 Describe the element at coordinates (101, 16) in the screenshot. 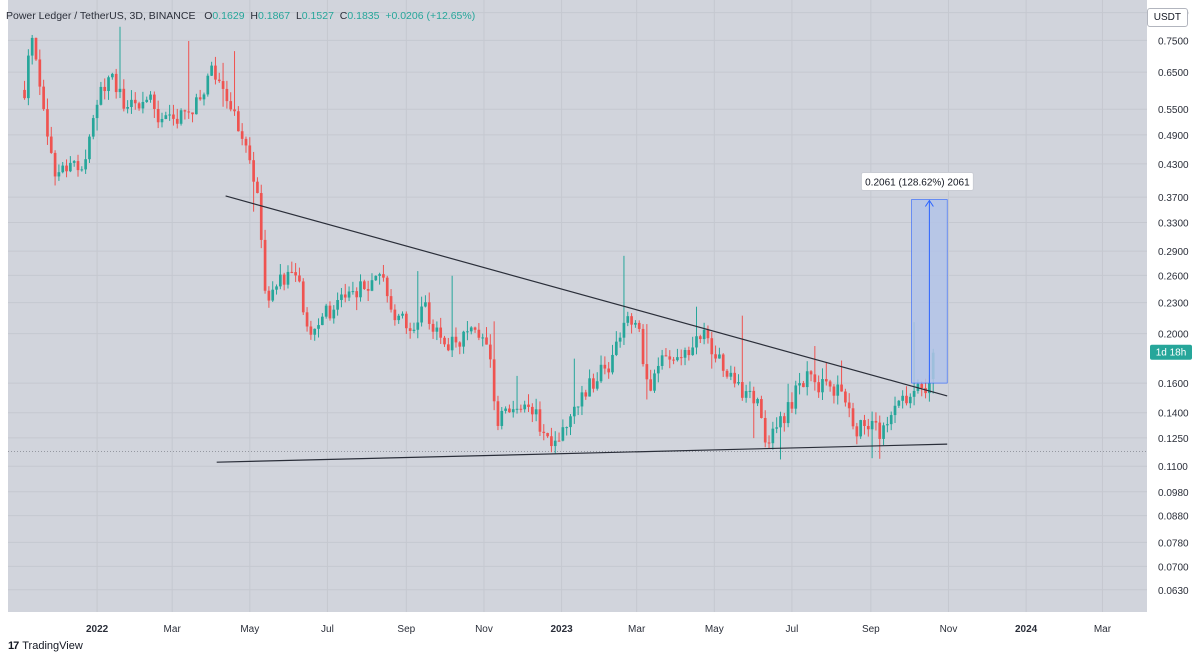

I see `symbol-title: Power Ledger / TetherUS, 3D, BINANCE` at that location.